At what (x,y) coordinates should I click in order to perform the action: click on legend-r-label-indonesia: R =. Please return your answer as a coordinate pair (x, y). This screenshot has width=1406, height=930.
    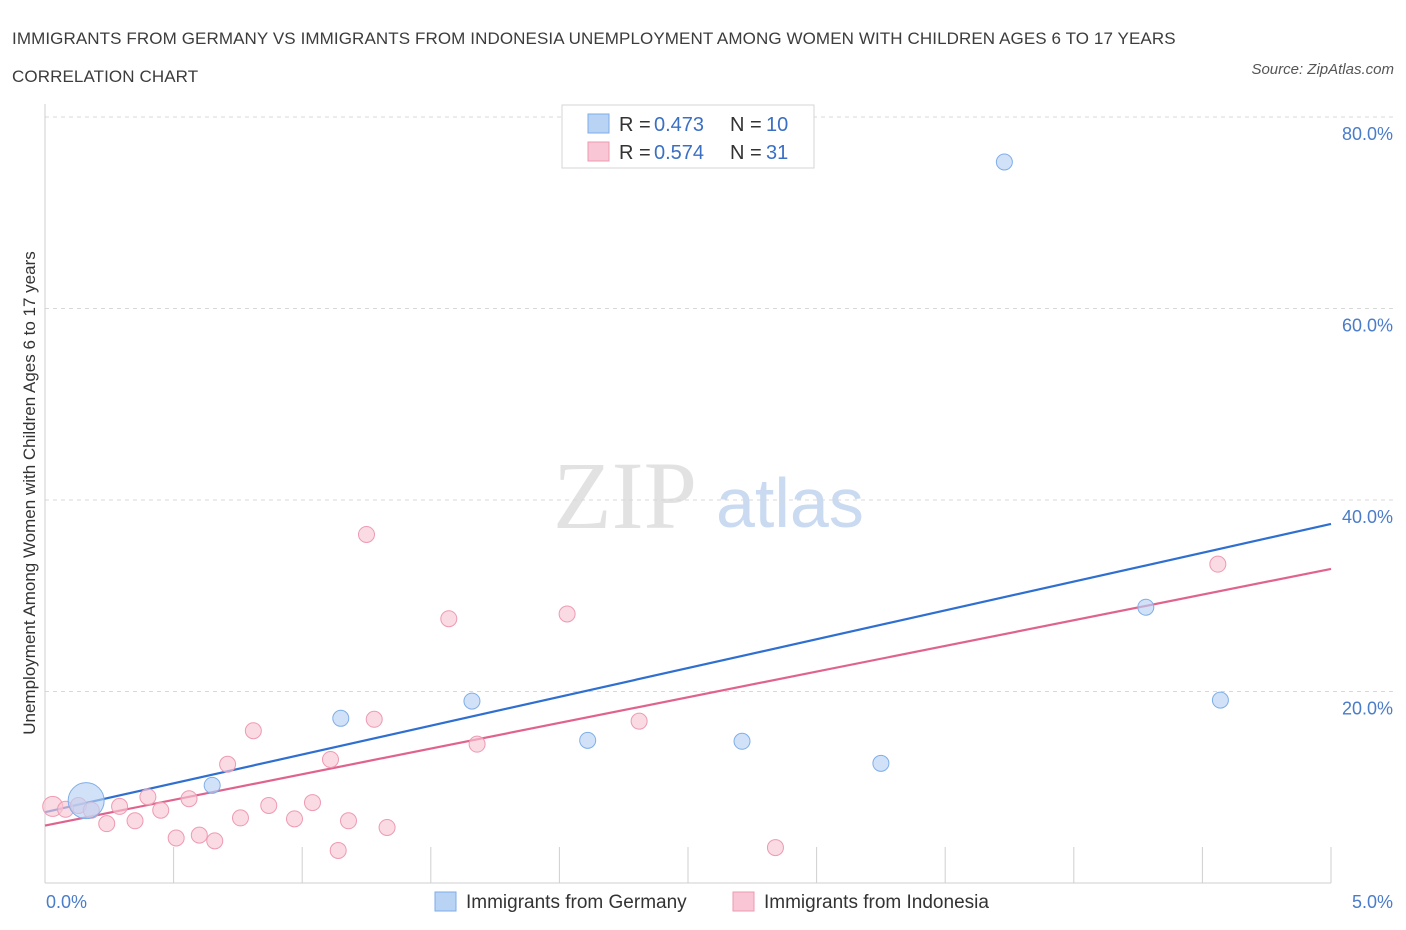
    Looking at the image, I should click on (635, 153).